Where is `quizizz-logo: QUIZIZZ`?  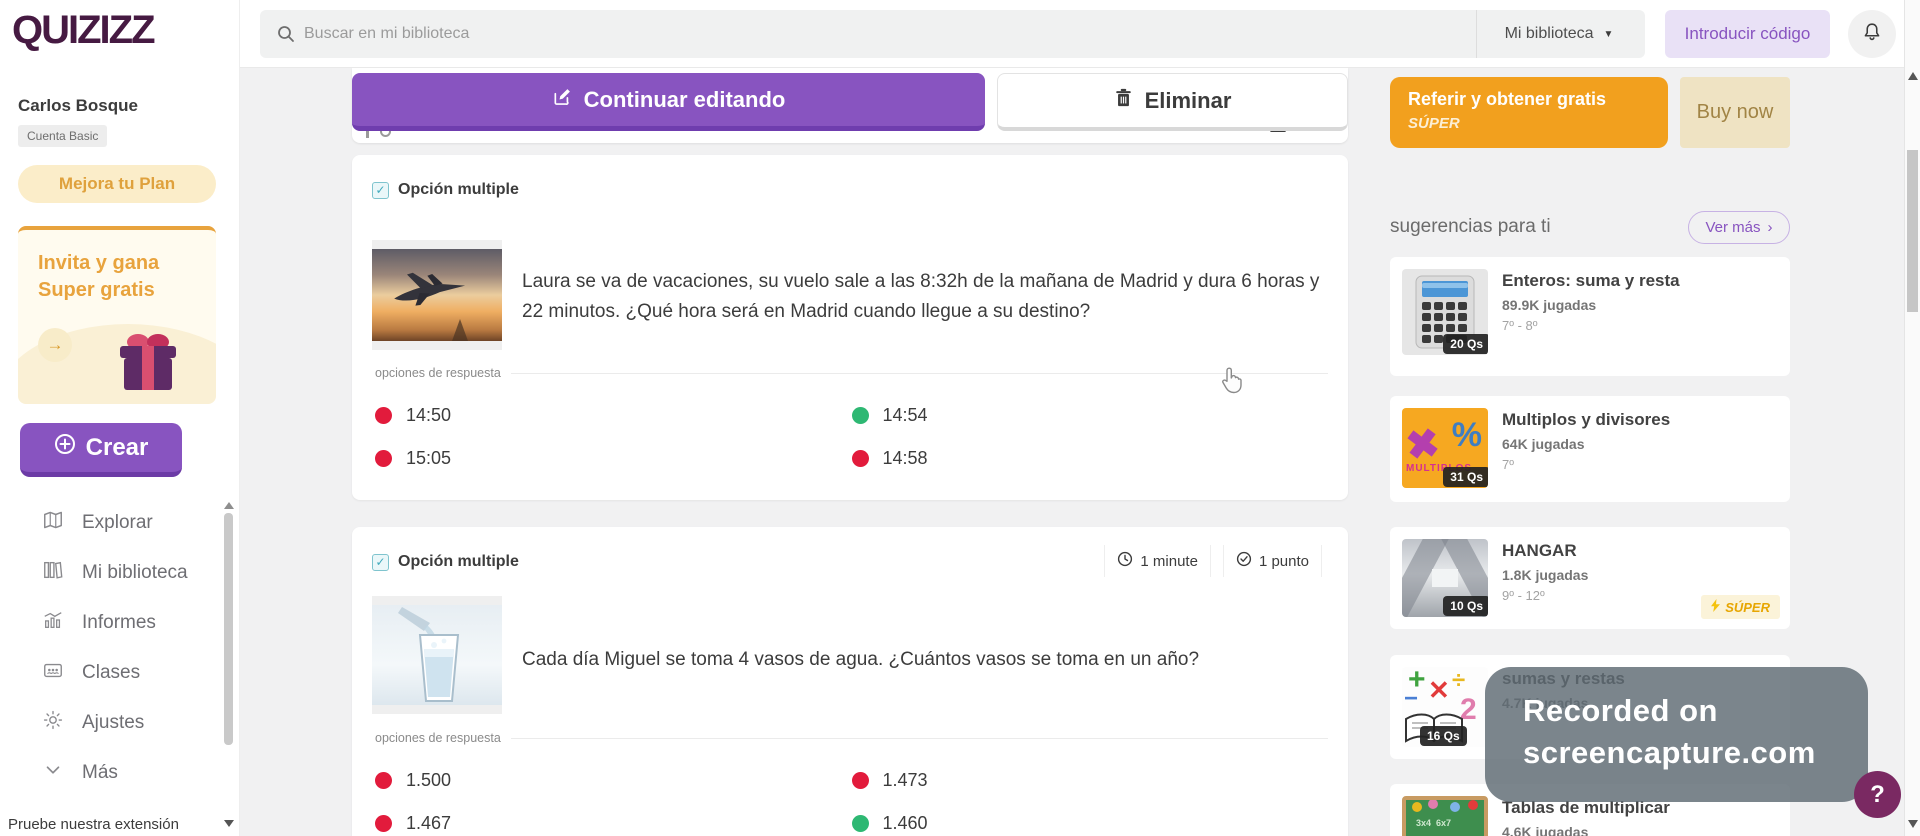
quizizz-logo: QUIZIZZ is located at coordinates (84, 30).